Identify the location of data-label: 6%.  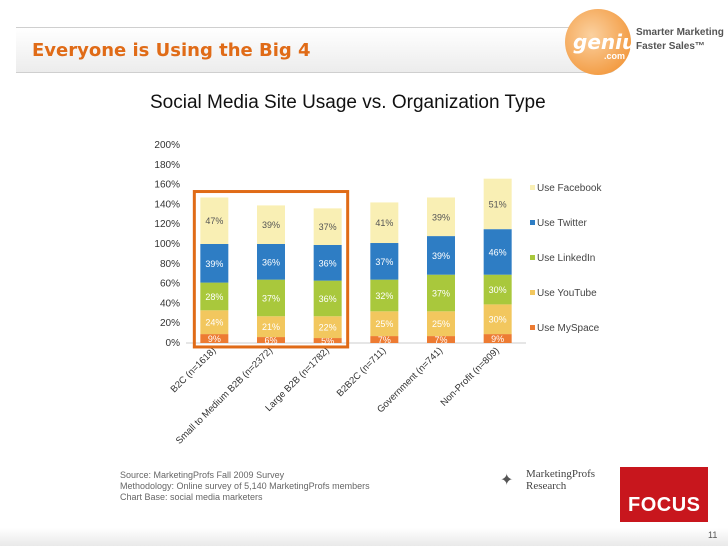
(270, 341).